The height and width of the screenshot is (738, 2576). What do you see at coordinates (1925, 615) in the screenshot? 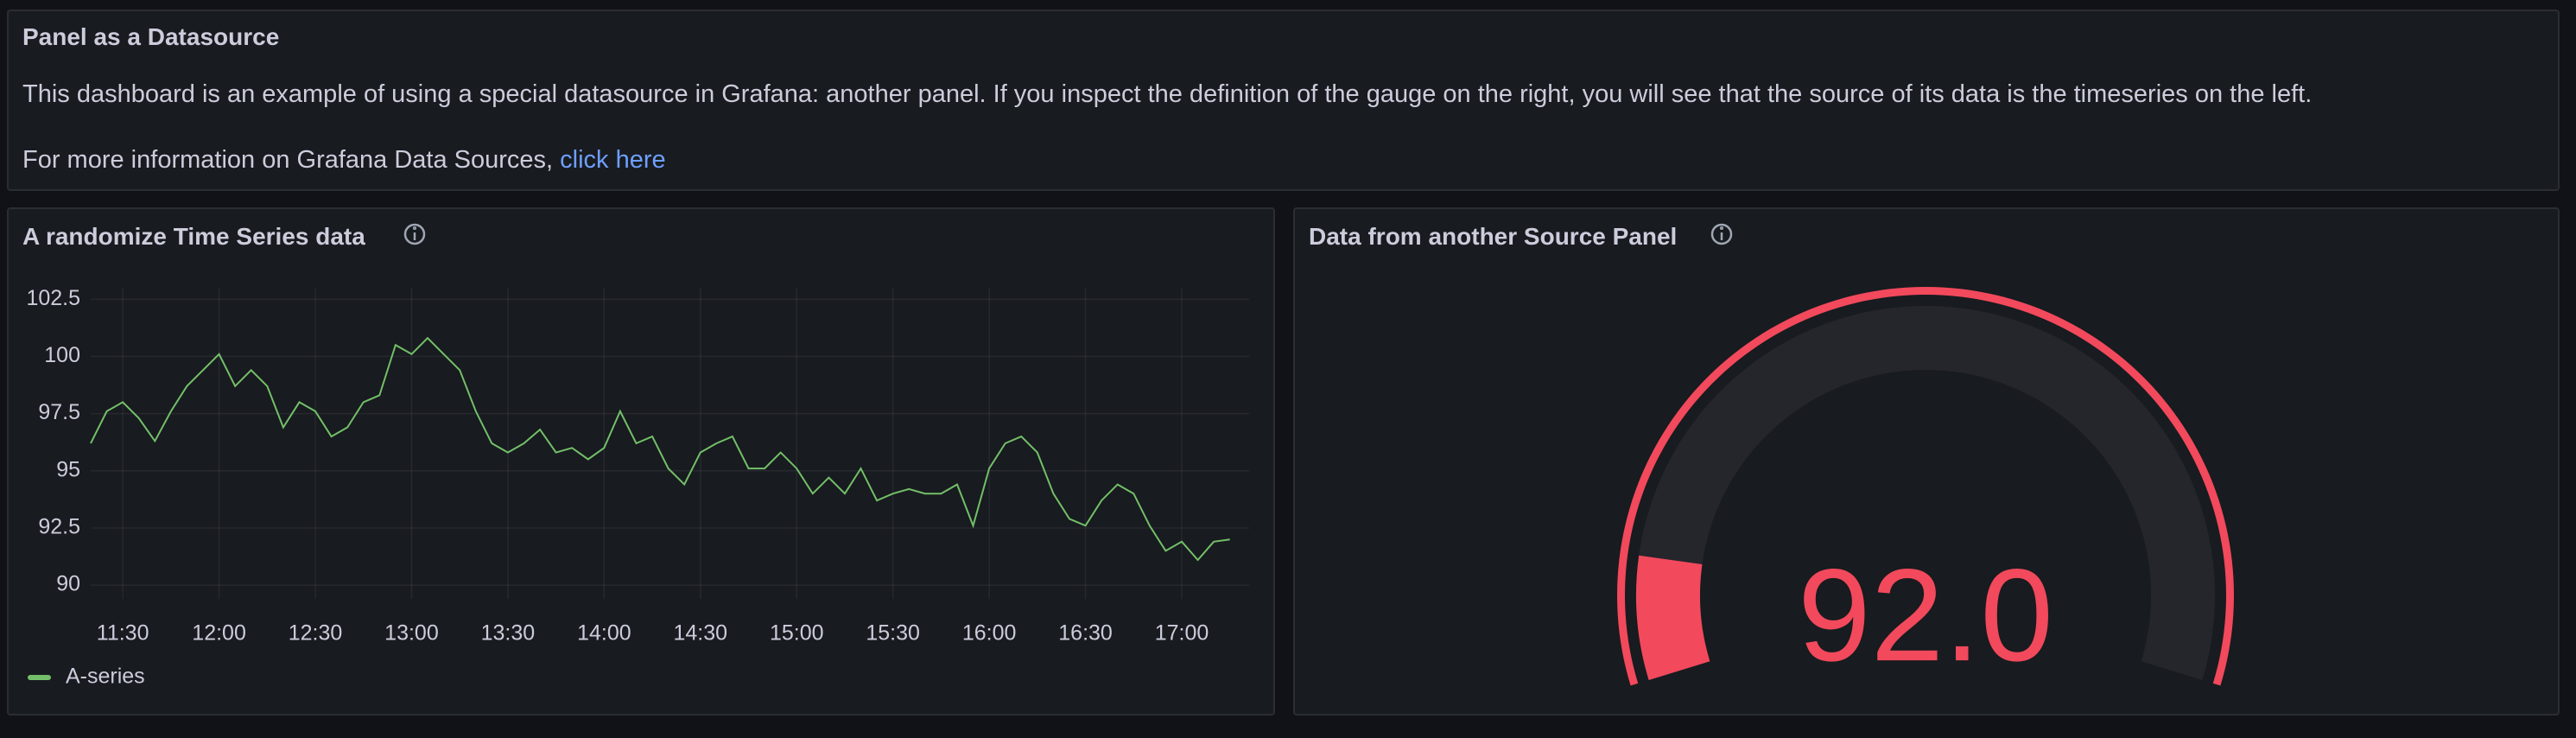
I see `gauge-value-label: 92.0` at bounding box center [1925, 615].